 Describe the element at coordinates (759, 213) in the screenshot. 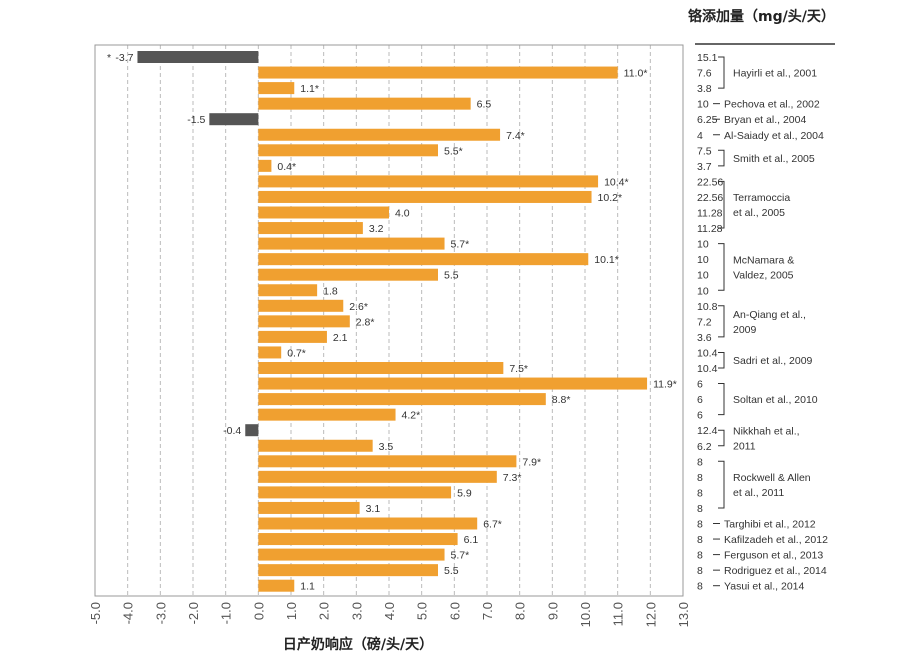

I see `study-reference: et al., 2005` at that location.